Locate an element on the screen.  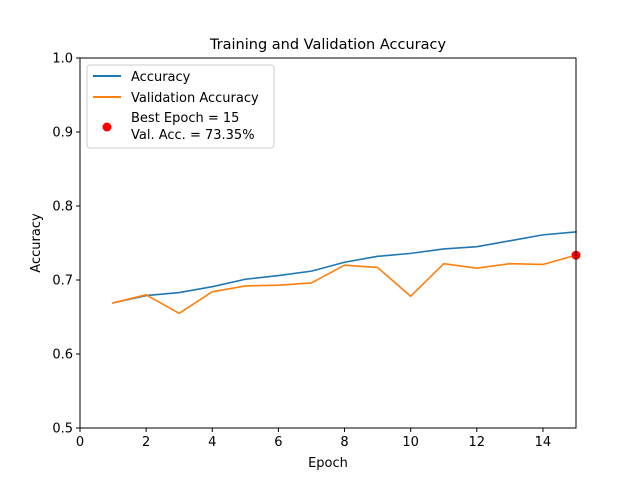
series-line-validation-accuracy is located at coordinates (344, 284).